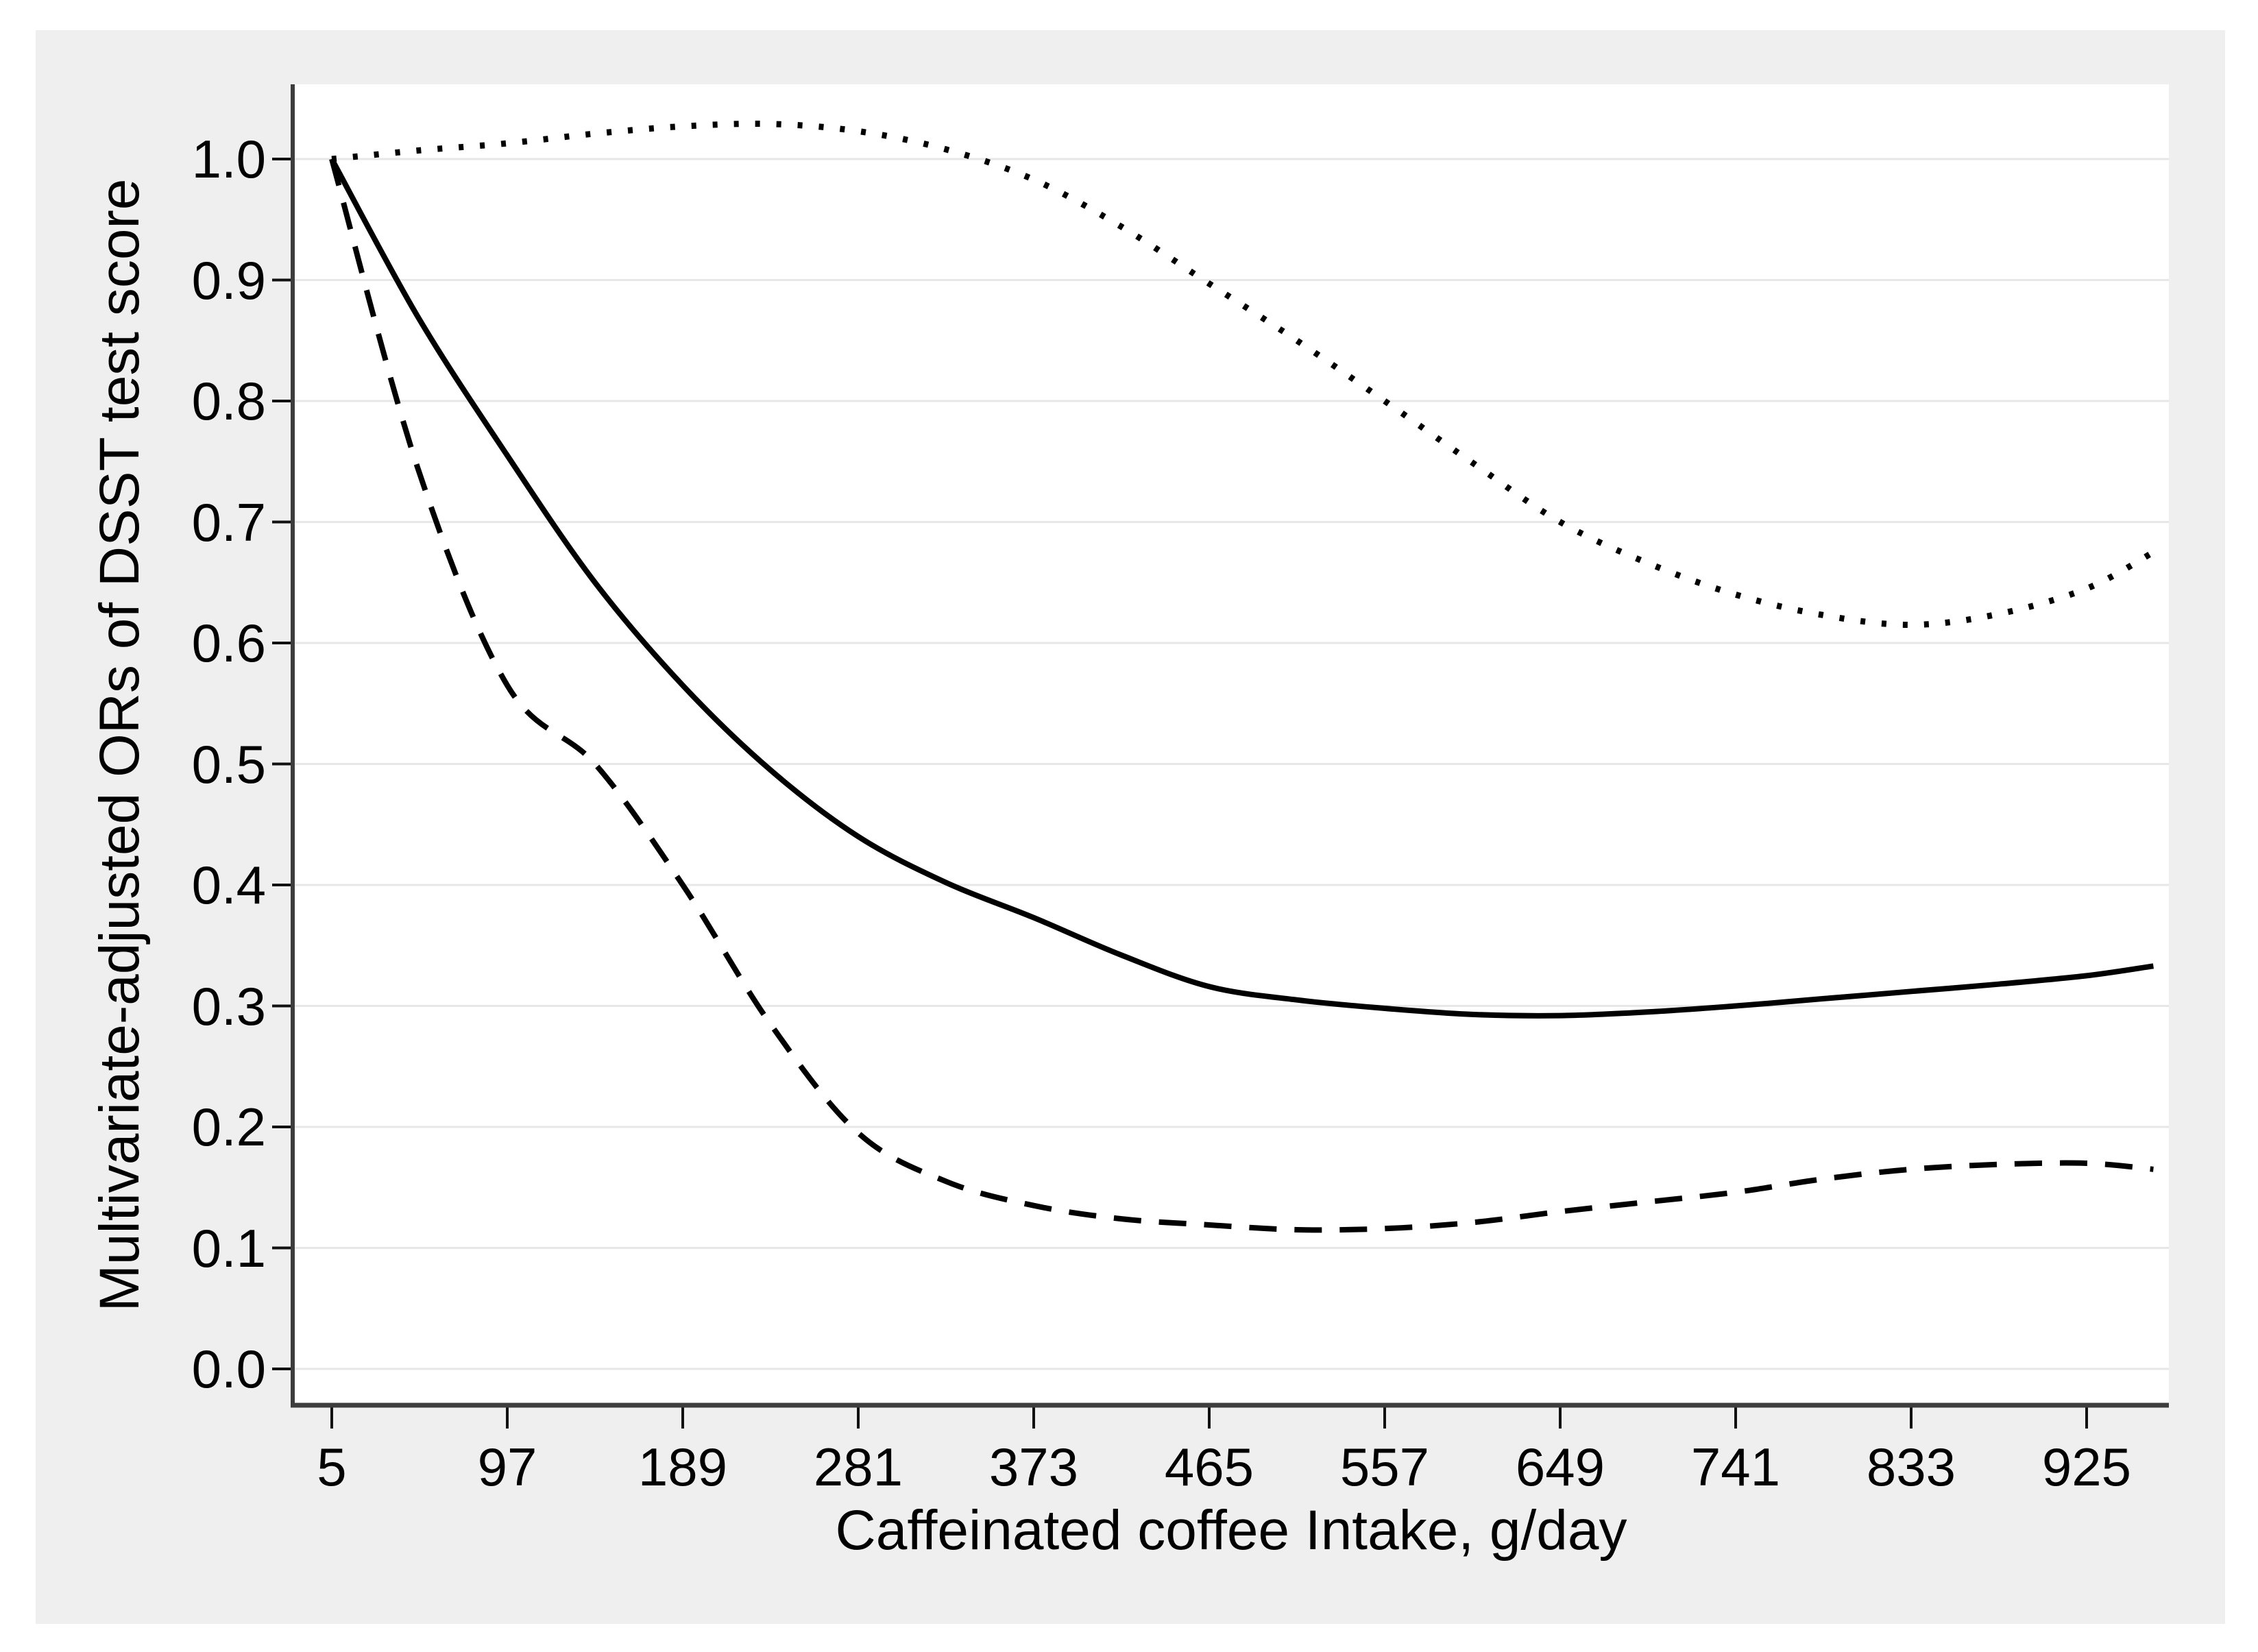  What do you see at coordinates (228, 763) in the screenshot?
I see `y-tick-label-0.5: 0.5` at bounding box center [228, 763].